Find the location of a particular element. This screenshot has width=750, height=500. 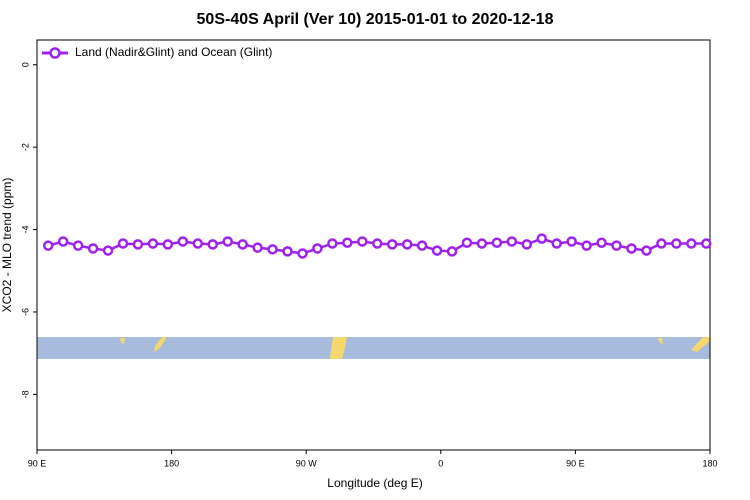

x-axis-label: Longitude (deg E) is located at coordinates (374, 483).